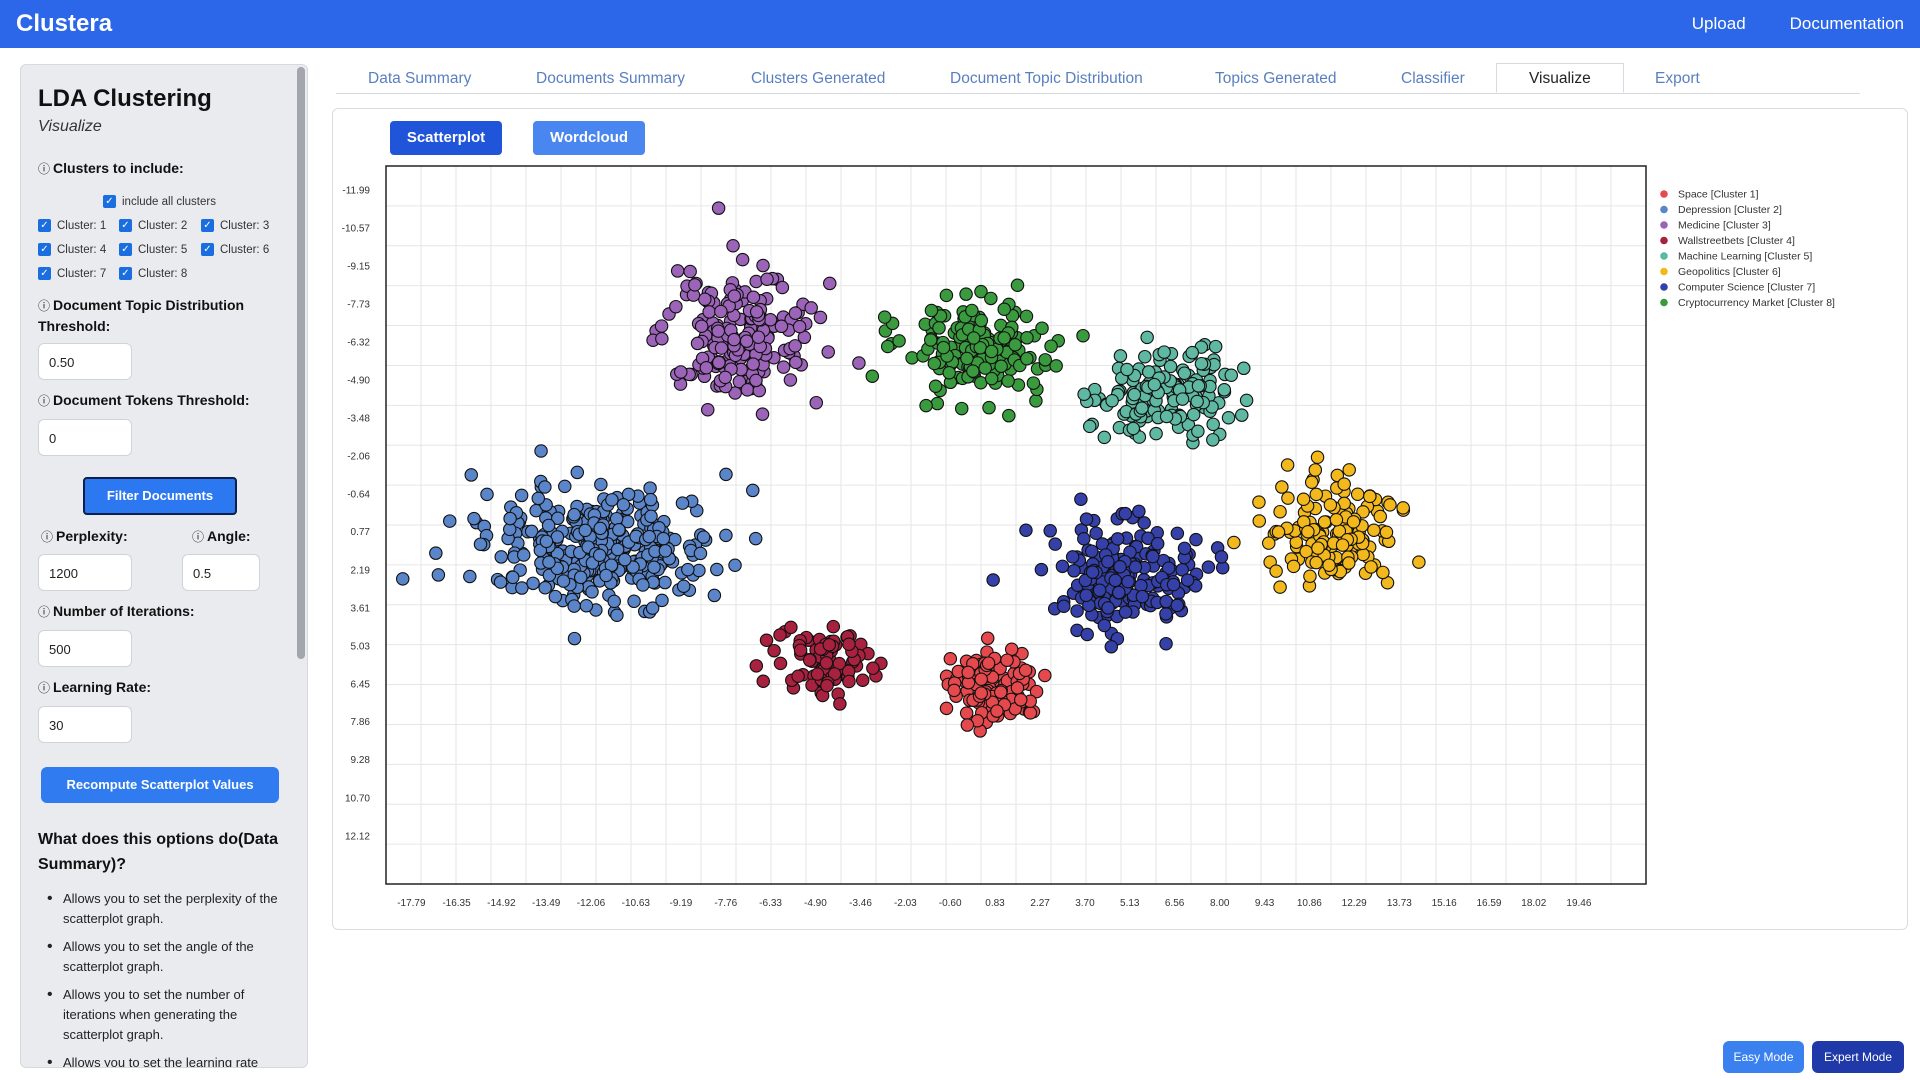 This screenshot has width=1920, height=1080. Describe the element at coordinates (1677, 78) in the screenshot. I see `tab-export: Export` at that location.